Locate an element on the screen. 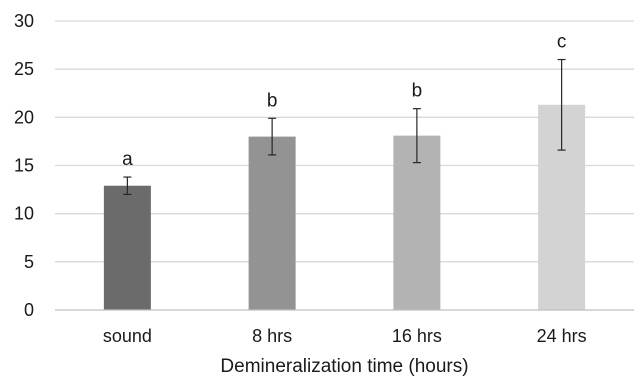  x-axis-title: Demineralization time (hours) is located at coordinates (344, 366).